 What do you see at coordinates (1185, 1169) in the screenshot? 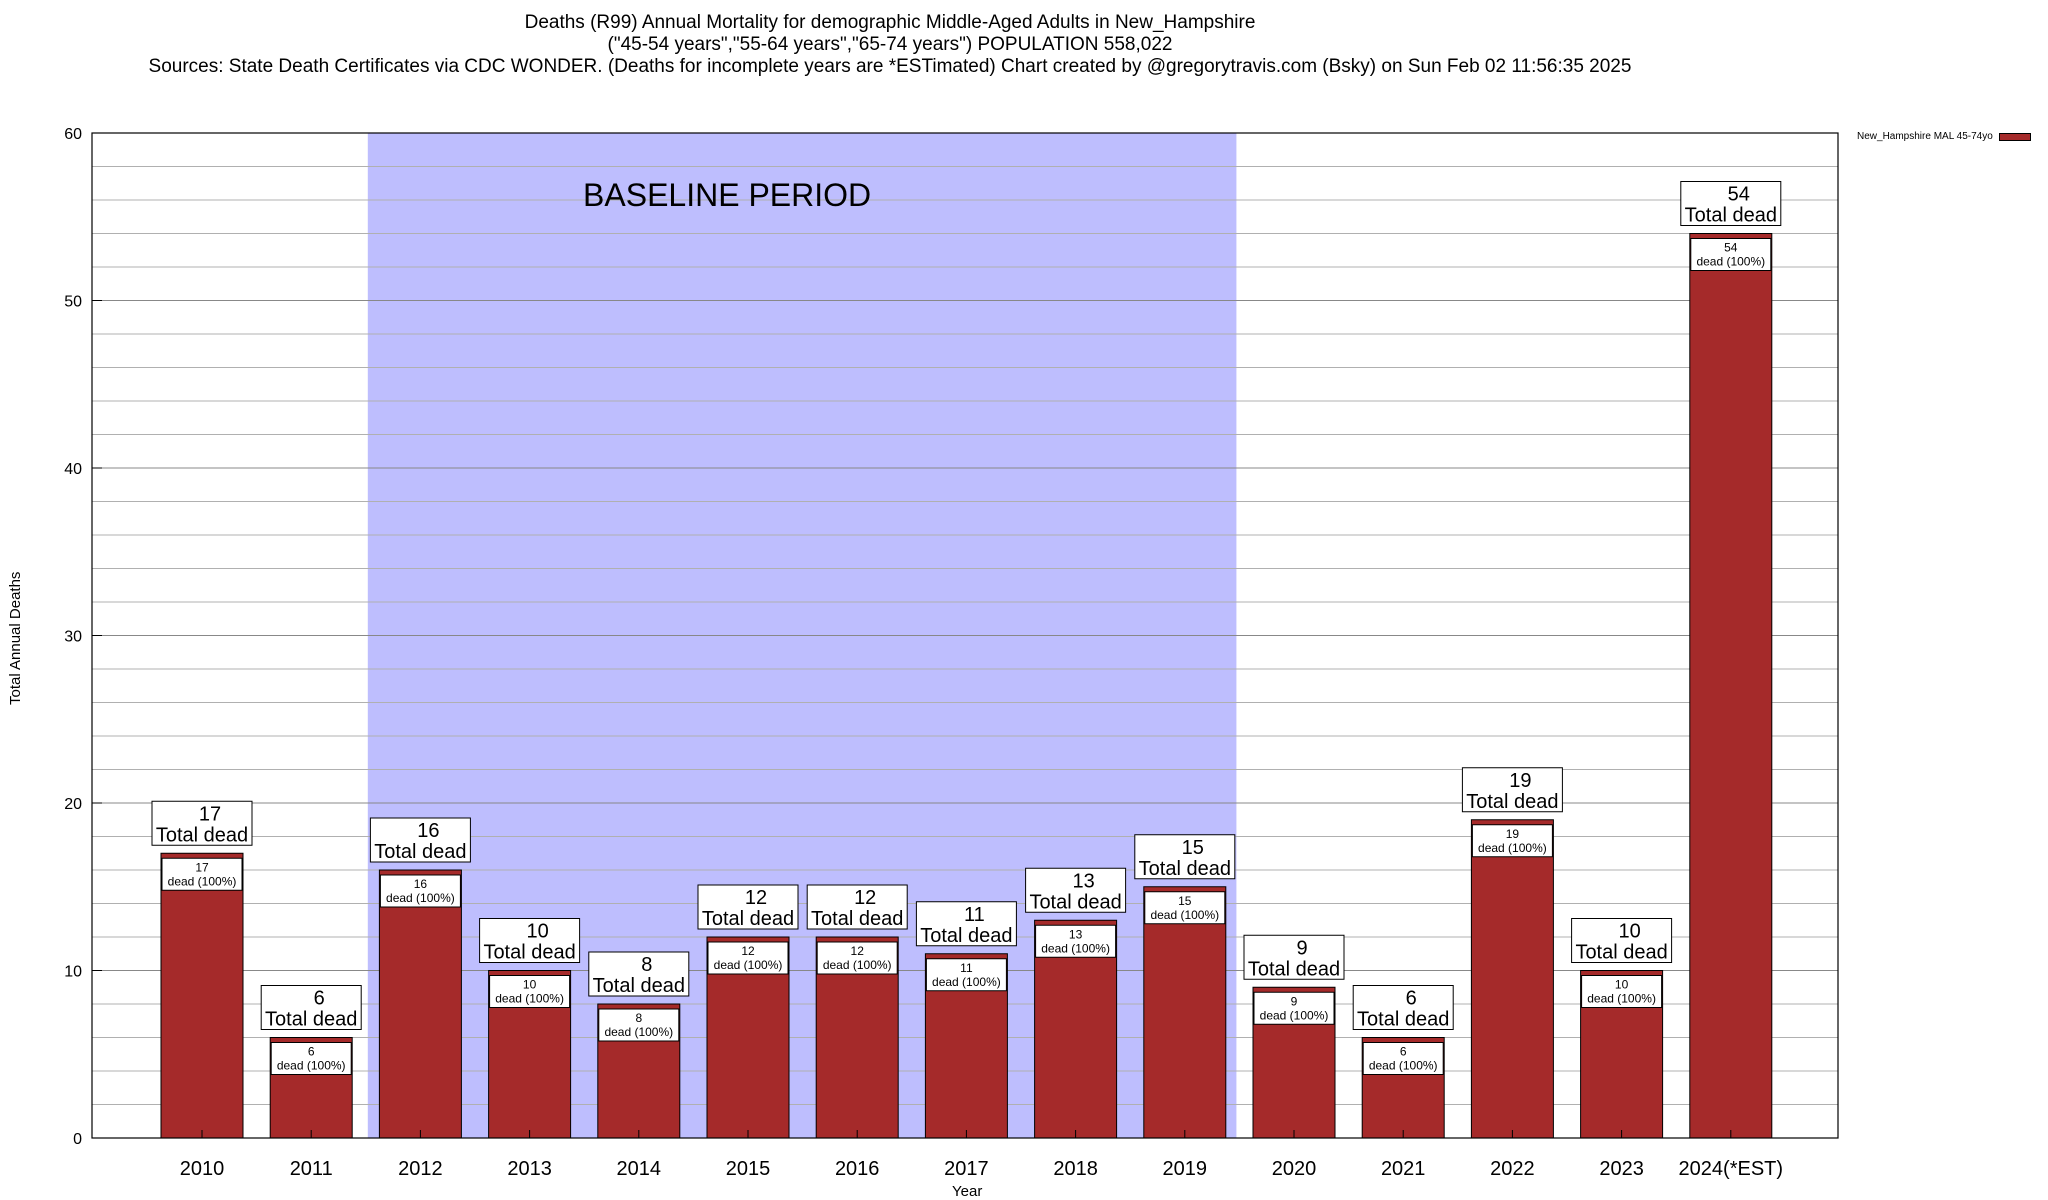
I see `x-tick-label: 2019` at bounding box center [1185, 1169].